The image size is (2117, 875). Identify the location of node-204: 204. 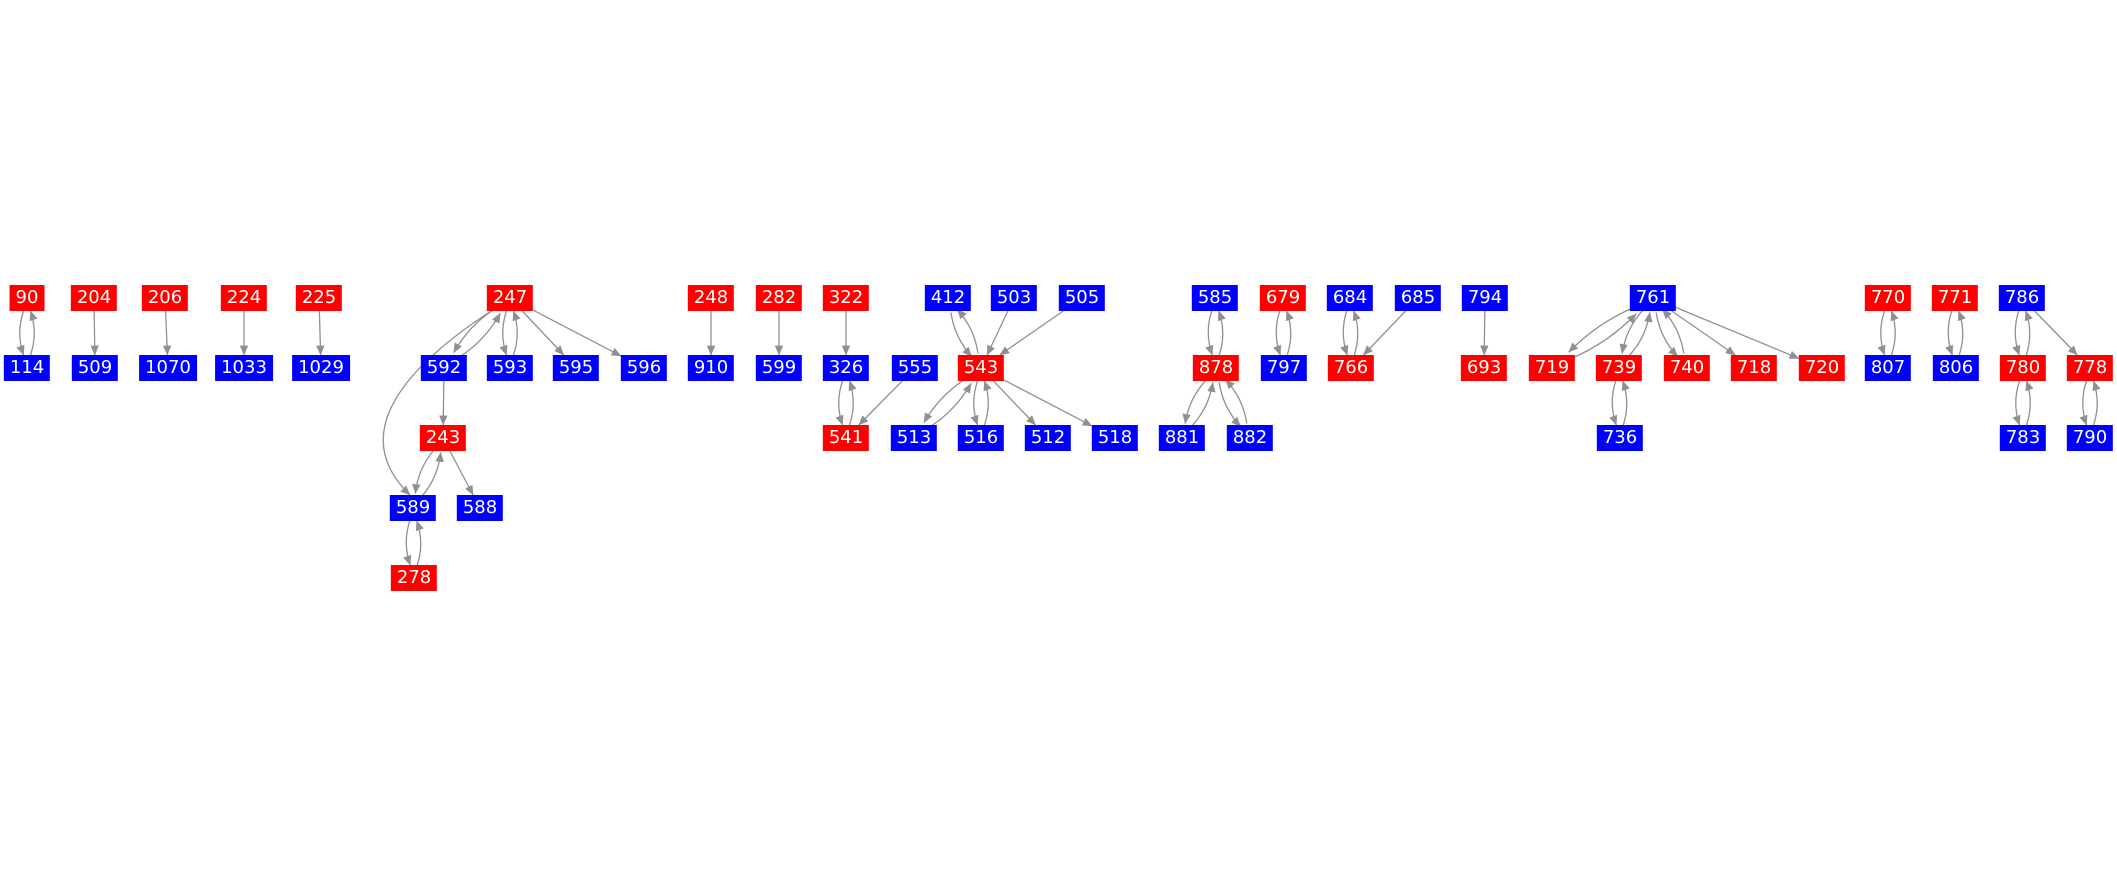
(94, 298).